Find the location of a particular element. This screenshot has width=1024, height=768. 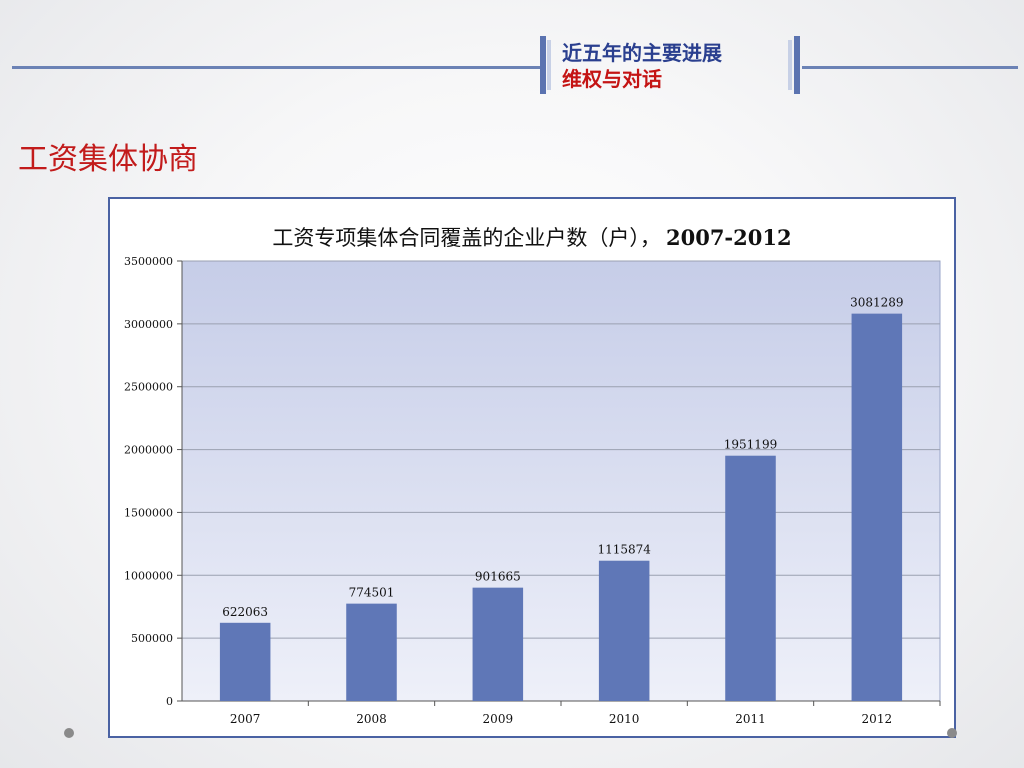

section-badge-line1: 近五年的主要进展 is located at coordinates (642, 53).